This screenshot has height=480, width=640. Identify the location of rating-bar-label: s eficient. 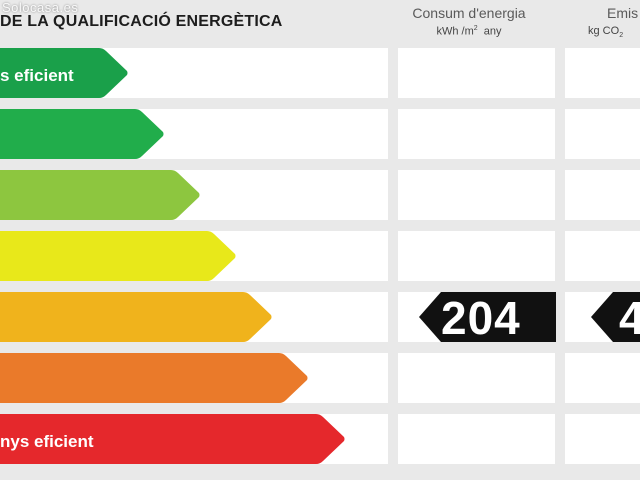
(37, 75).